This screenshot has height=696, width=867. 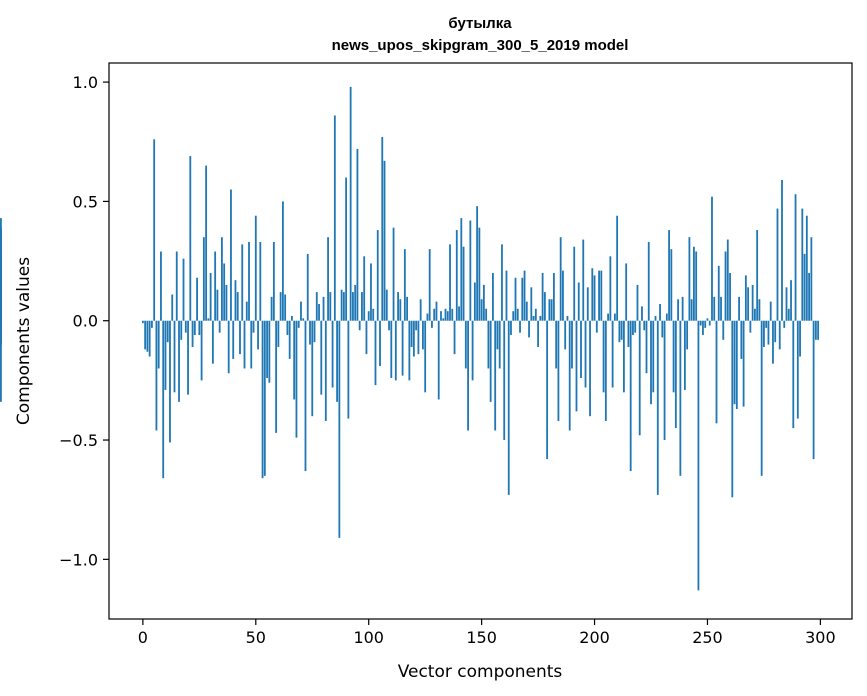 I want to click on y-tick-label: 1.0, so click(x=85, y=82).